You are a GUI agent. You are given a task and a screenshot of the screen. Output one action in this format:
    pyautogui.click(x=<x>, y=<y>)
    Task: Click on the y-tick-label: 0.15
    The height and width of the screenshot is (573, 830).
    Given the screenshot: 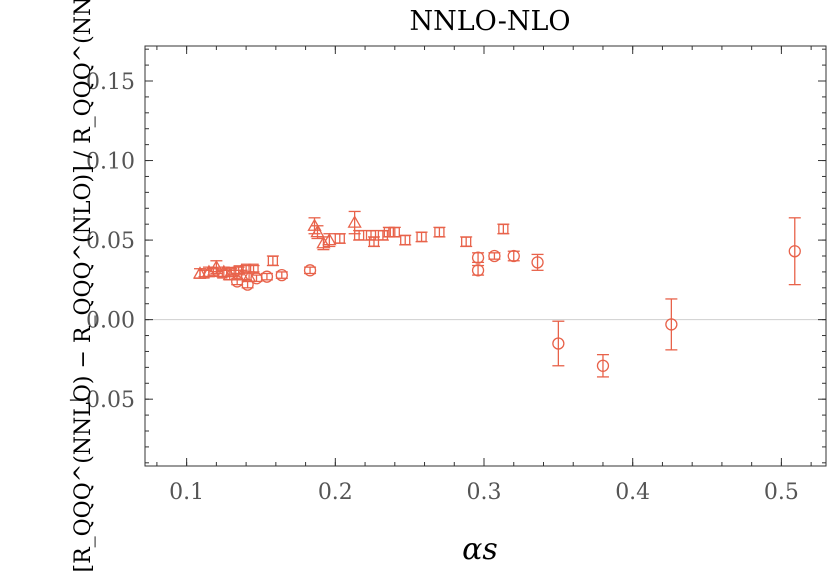 What is the action you would take?
    pyautogui.click(x=110, y=82)
    